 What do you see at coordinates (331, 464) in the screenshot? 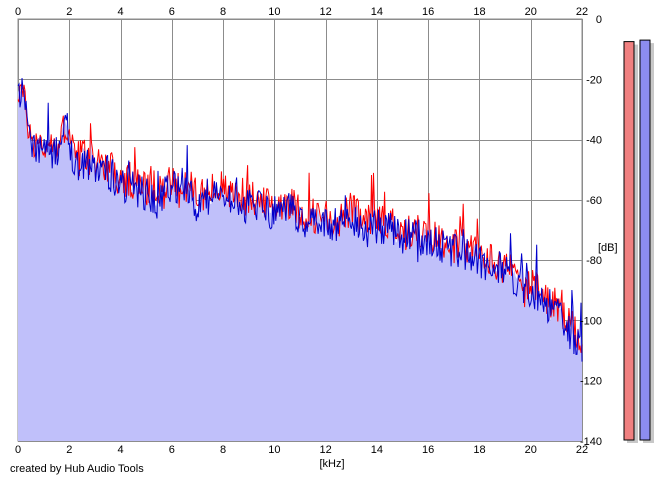
I see `x-axis-unit-label: [kHz]` at bounding box center [331, 464].